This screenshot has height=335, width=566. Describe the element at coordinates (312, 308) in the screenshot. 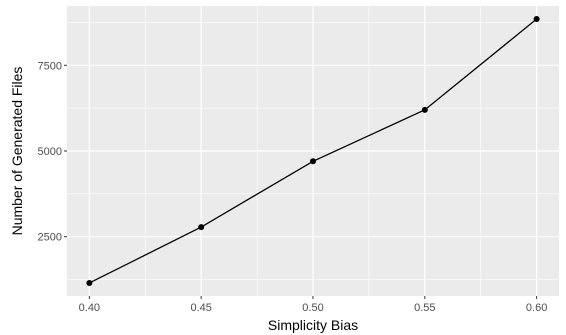

I see `x-tick-label: 0.50` at that location.